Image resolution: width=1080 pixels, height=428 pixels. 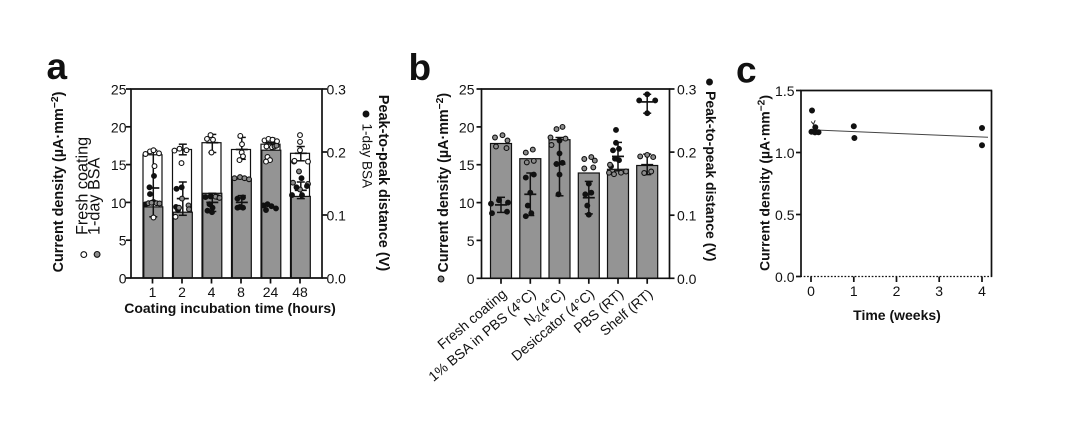 I want to click on svg-text: 24, so click(x=271, y=292).